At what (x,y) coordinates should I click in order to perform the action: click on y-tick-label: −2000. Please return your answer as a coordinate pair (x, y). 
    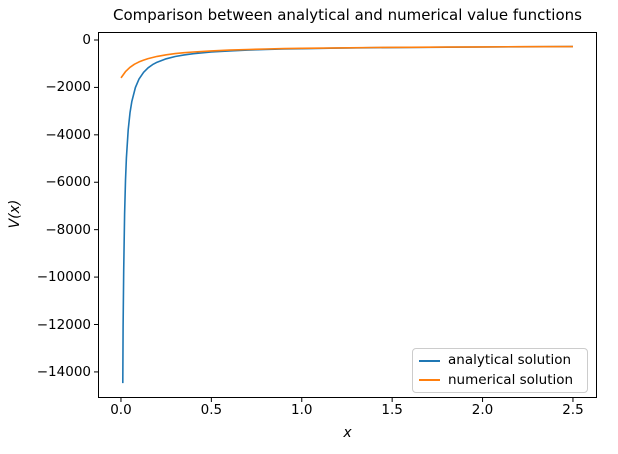
    Looking at the image, I should click on (68, 87).